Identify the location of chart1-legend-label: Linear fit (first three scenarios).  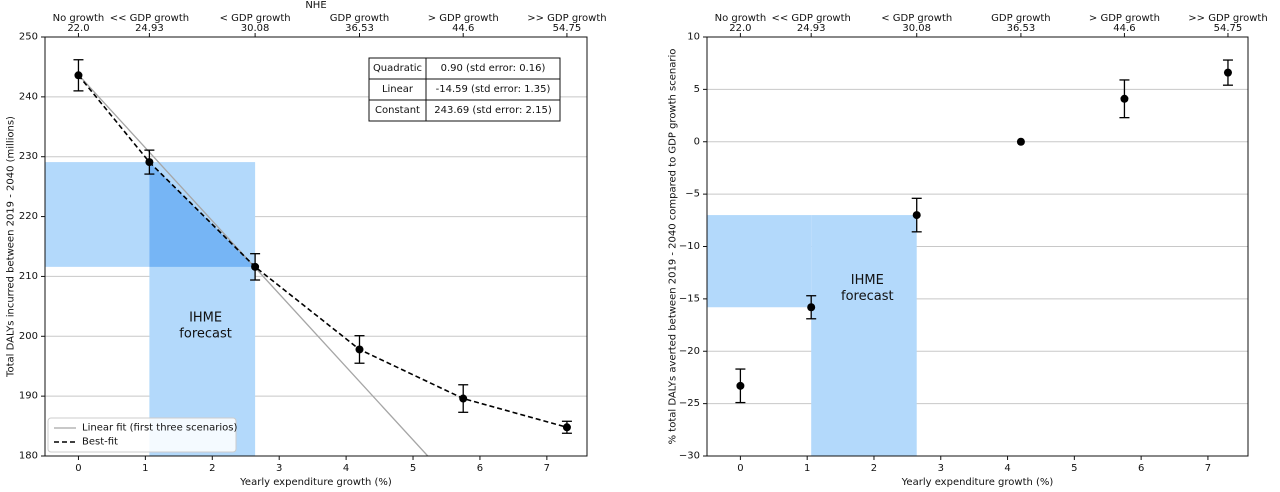
(159, 428).